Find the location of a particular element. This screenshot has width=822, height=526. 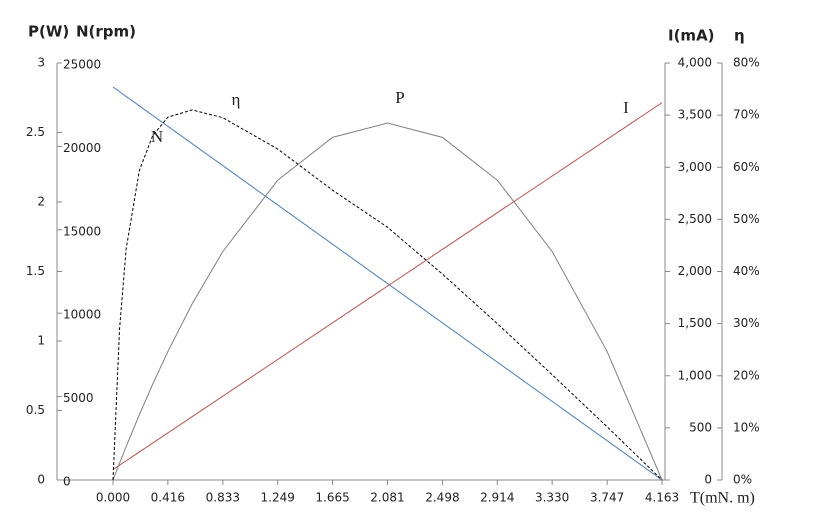

series-label: P is located at coordinates (399, 97).